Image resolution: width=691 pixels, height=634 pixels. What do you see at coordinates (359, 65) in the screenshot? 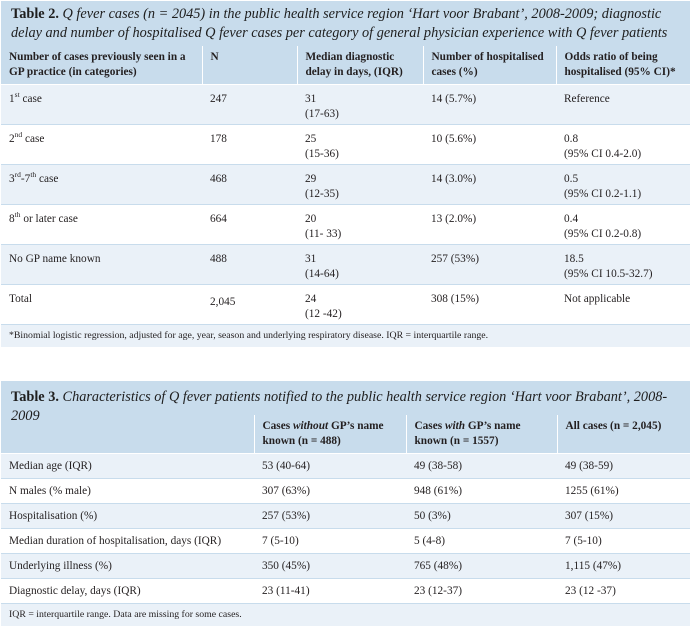
I see `header-delay: Median diagnostic delay in days, (IQR)` at bounding box center [359, 65].